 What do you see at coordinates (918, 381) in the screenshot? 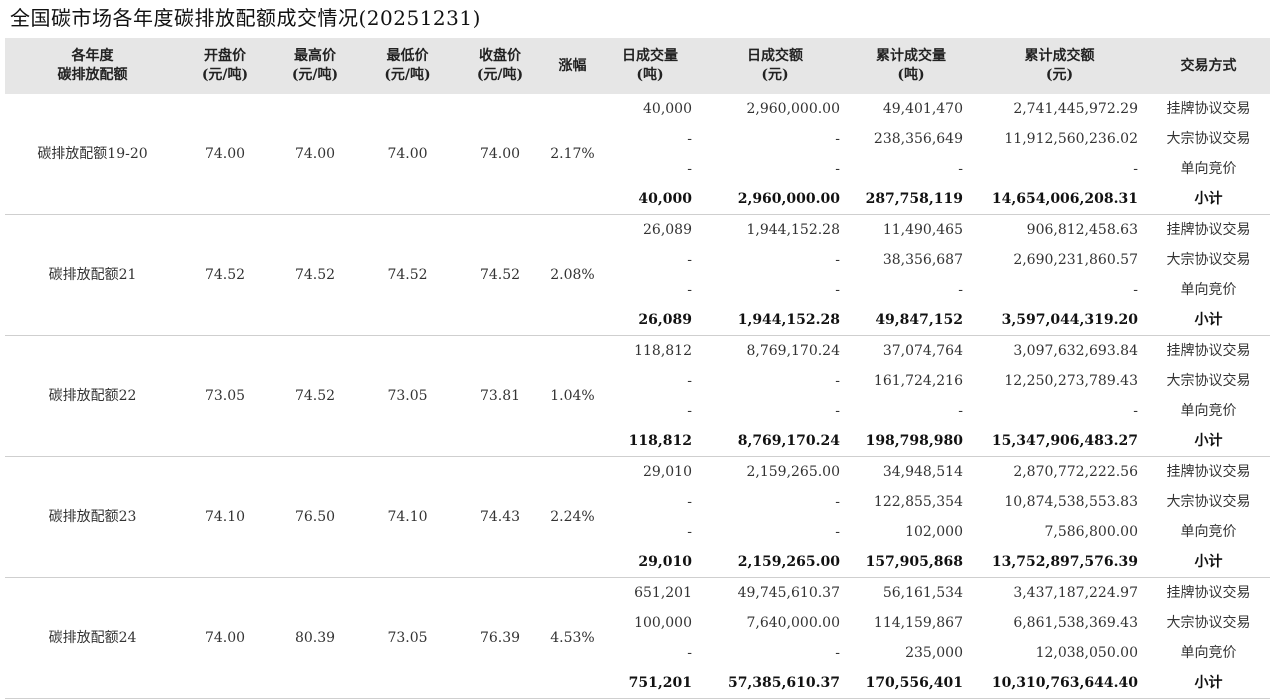
I see `cumulative-volume: 161,724,216` at bounding box center [918, 381].